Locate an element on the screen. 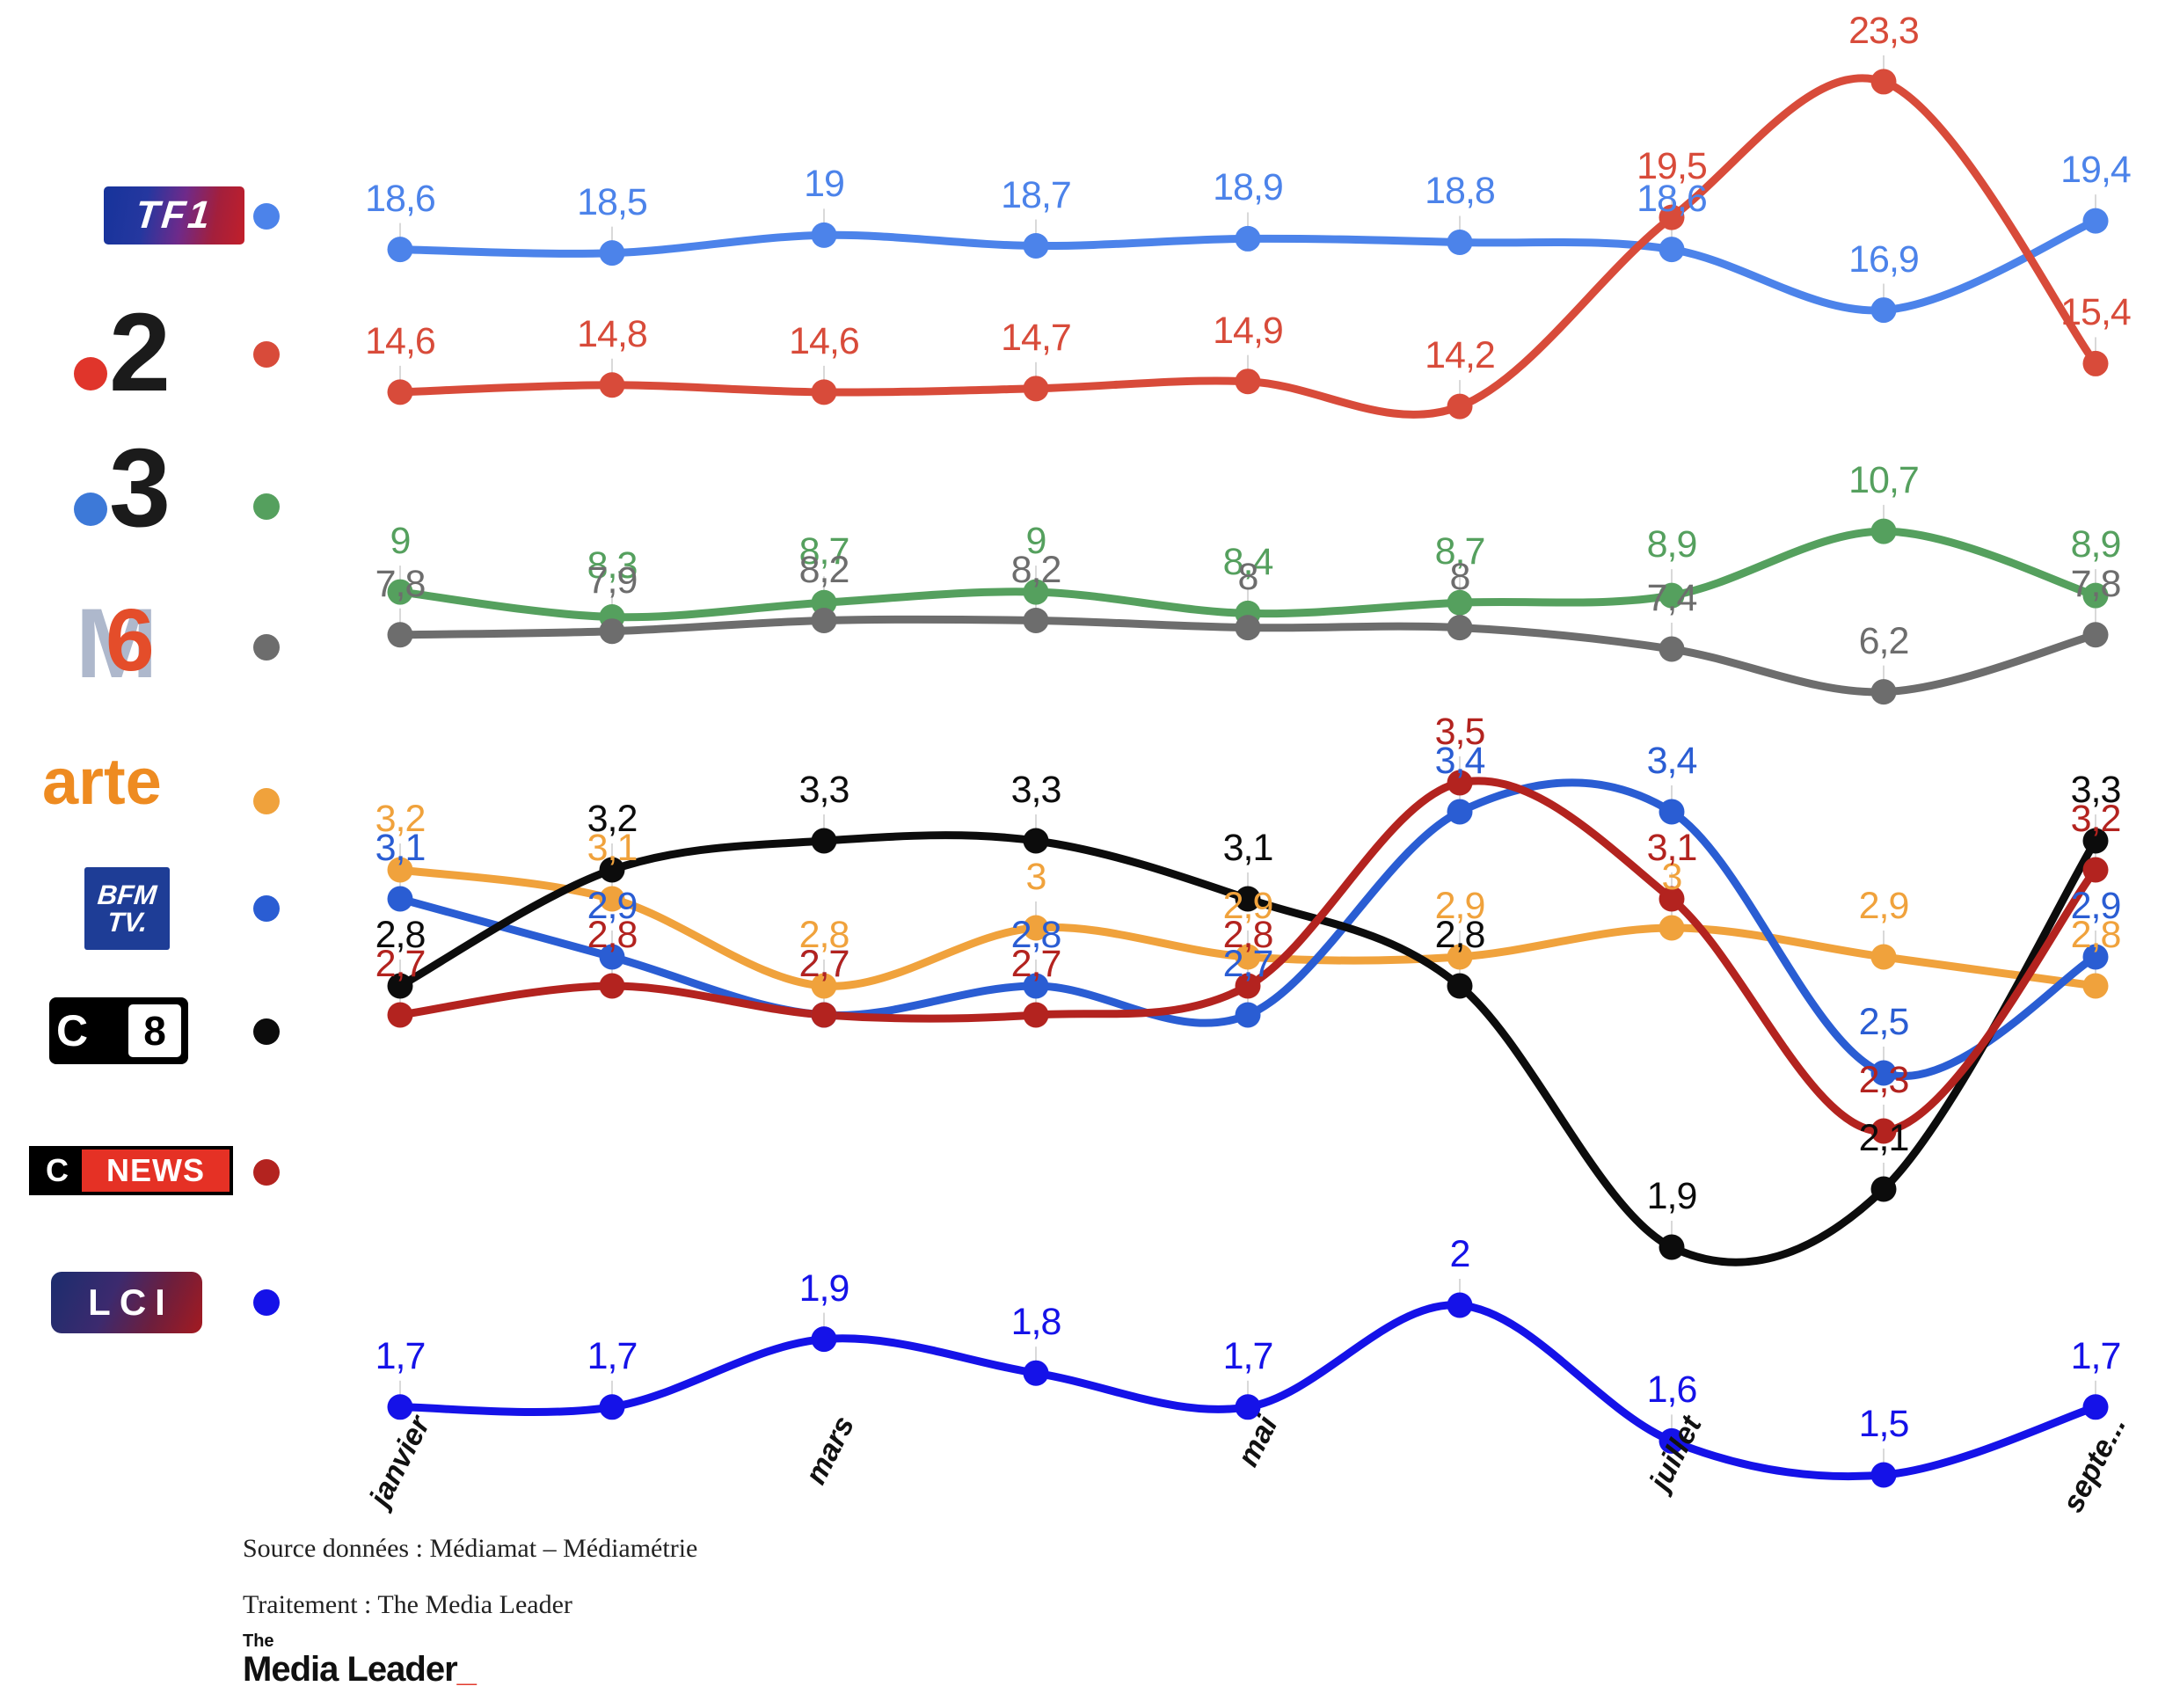 This screenshot has height=1708, width=2158. logo-m6-six: 6 is located at coordinates (130, 640).